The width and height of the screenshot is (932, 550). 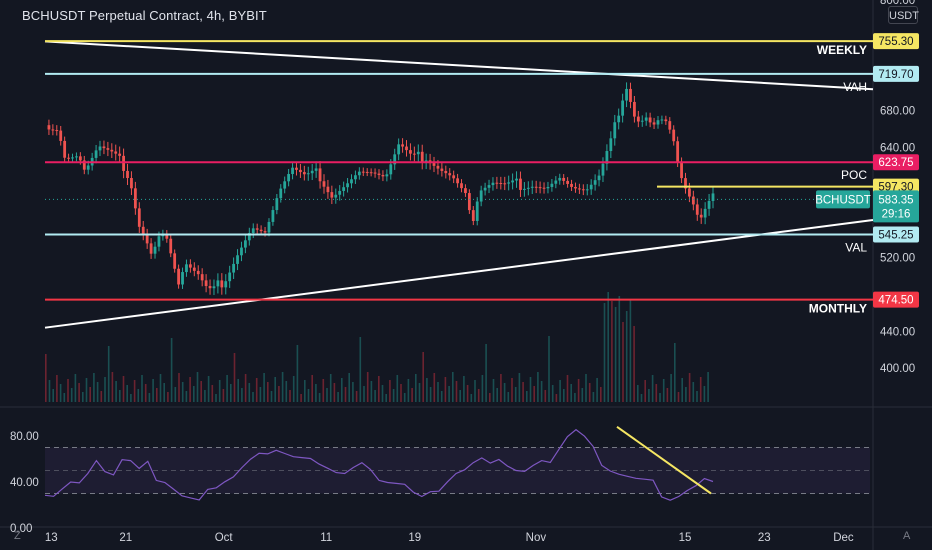 What do you see at coordinates (17, 536) in the screenshot?
I see `timezone-glyph: Z` at bounding box center [17, 536].